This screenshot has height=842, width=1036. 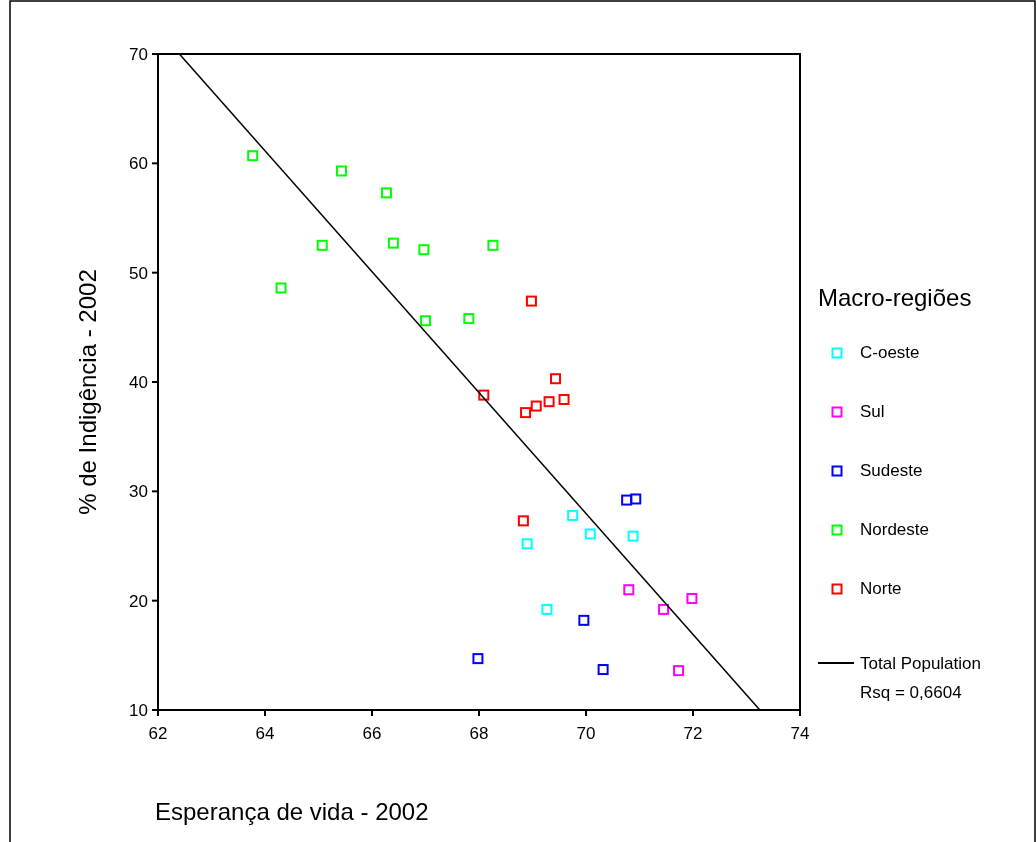 What do you see at coordinates (895, 297) in the screenshot?
I see `legend-title: Macro-regiões` at bounding box center [895, 297].